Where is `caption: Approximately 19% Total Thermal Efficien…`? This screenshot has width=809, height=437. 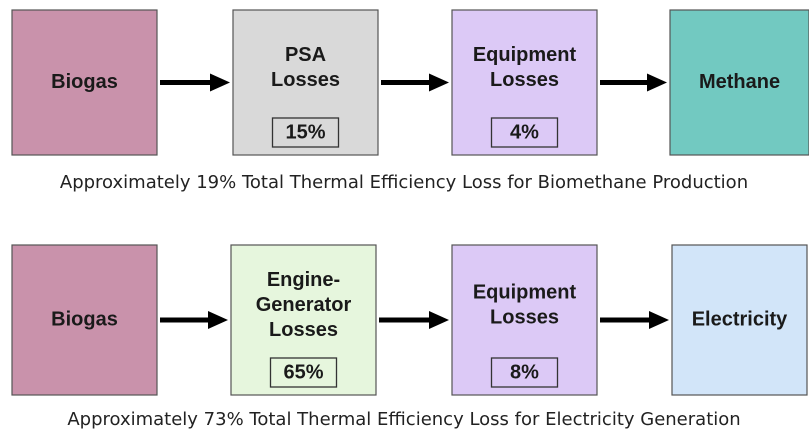
caption: Approximately 19% Total Thermal Efficien… is located at coordinates (404, 182).